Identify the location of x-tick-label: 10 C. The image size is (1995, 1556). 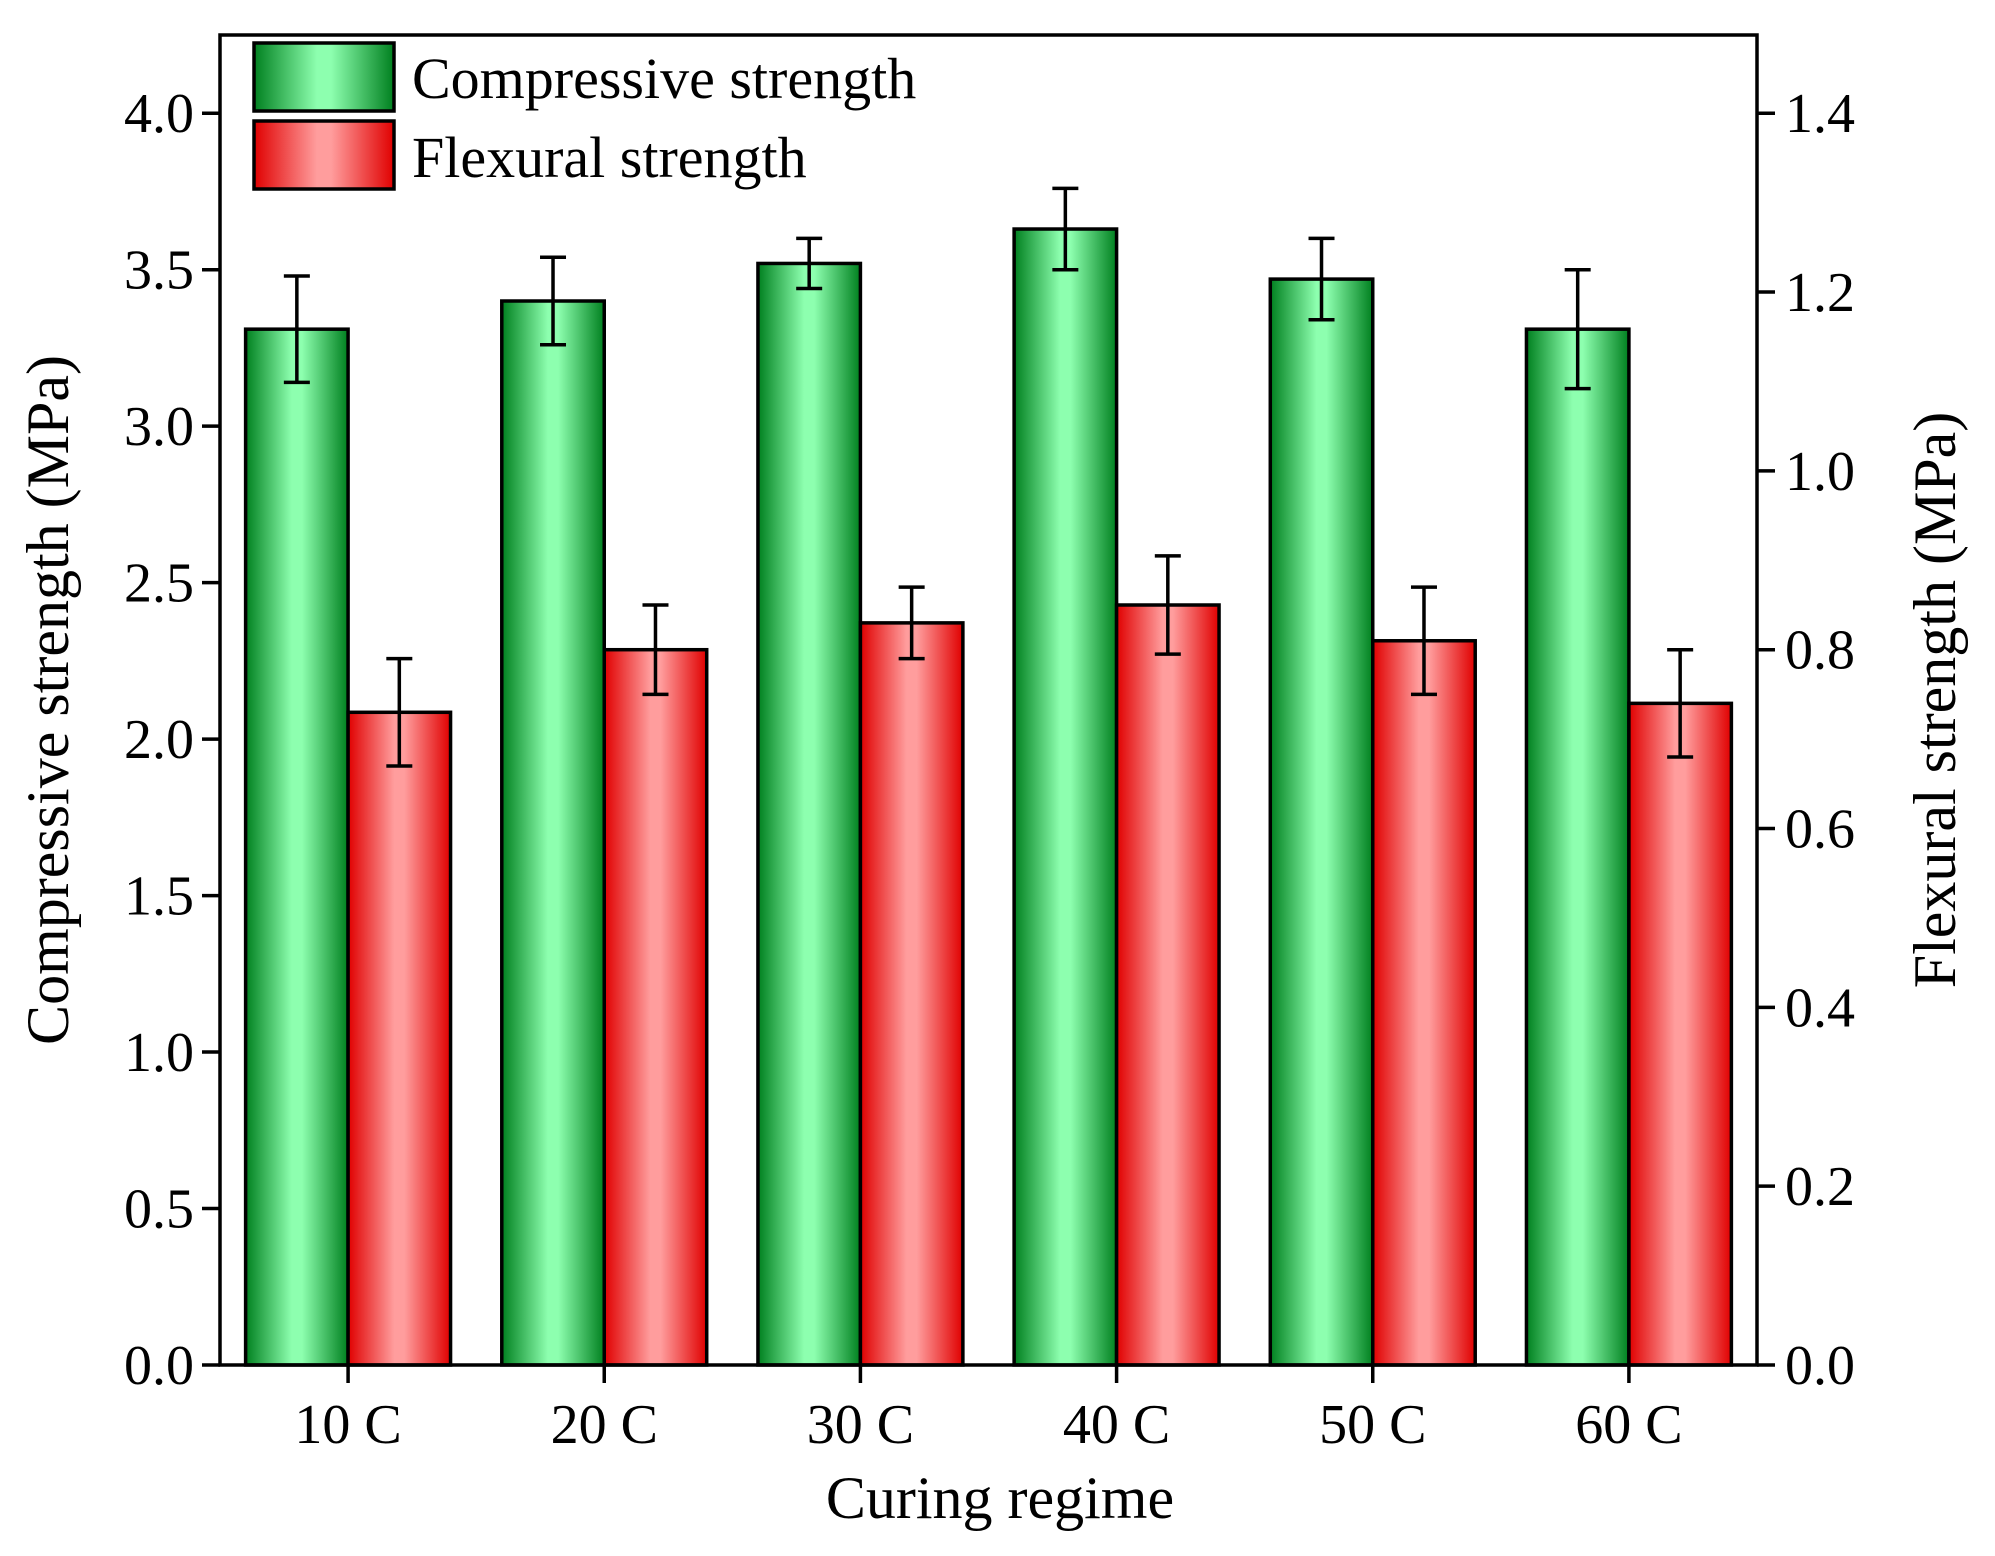
(347, 1425).